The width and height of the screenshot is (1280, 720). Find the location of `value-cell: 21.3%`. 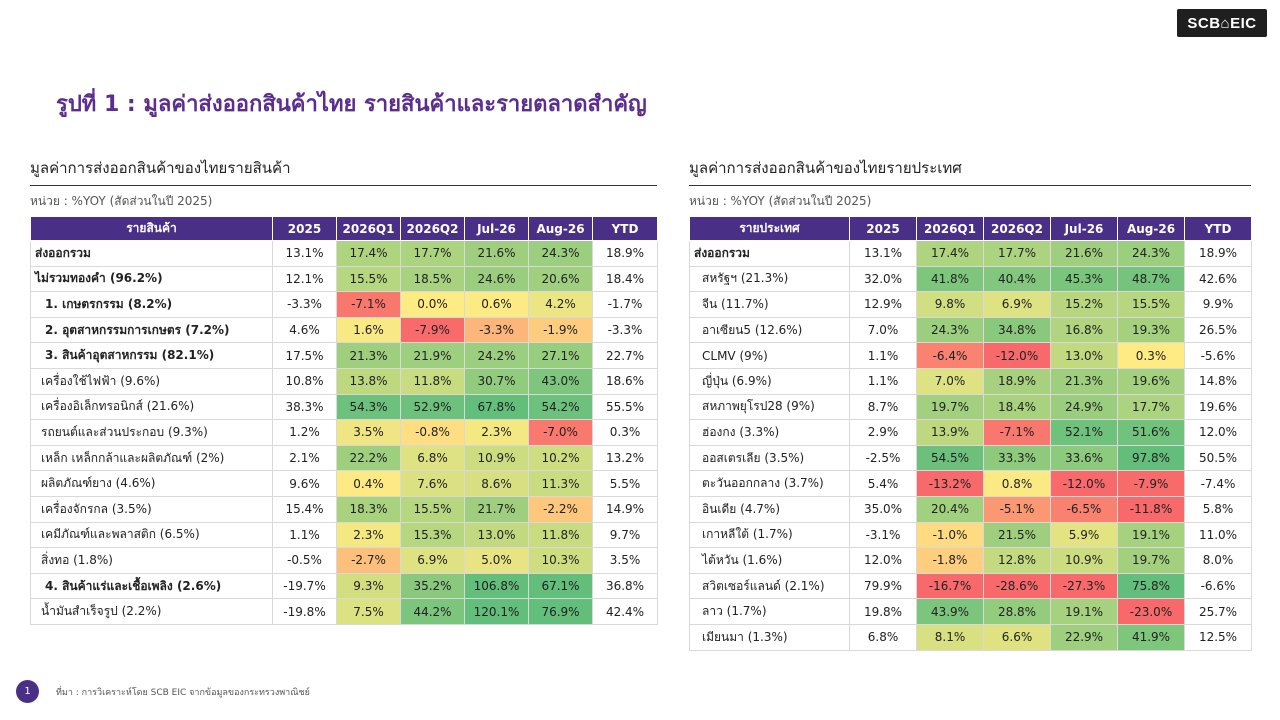

value-cell: 21.3% is located at coordinates (368, 355).